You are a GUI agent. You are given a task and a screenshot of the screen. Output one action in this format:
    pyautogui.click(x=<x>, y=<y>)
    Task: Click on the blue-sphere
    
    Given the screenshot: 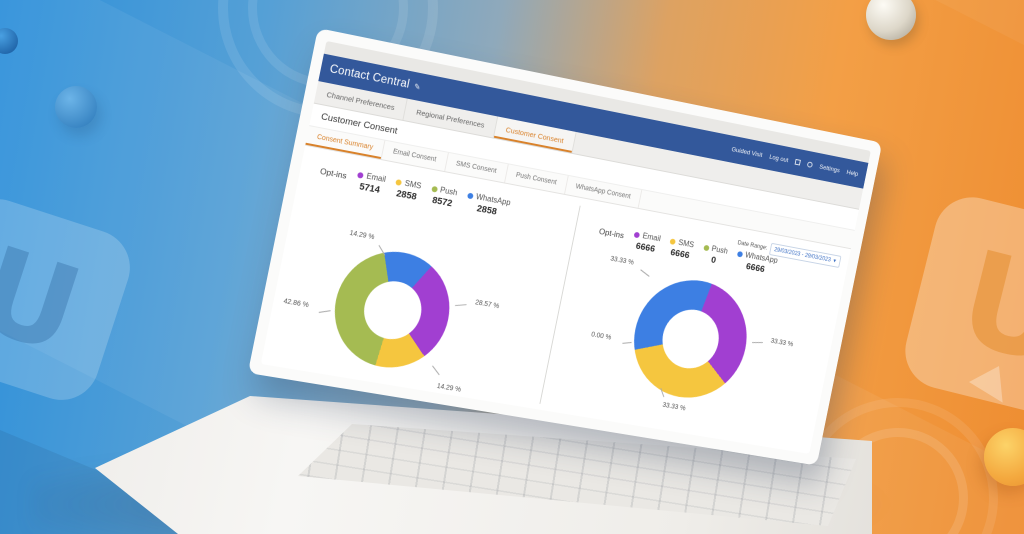 What is the action you would take?
    pyautogui.click(x=76, y=107)
    